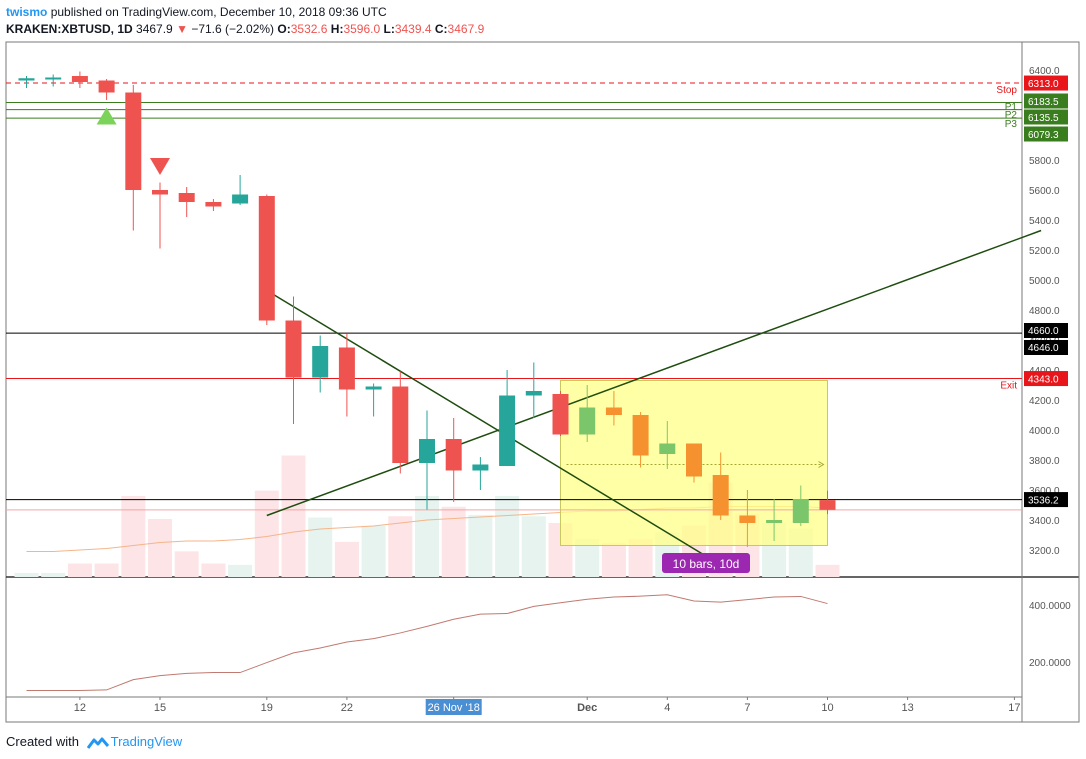  Describe the element at coordinates (182, 29) in the screenshot. I see `down-arrow-icon: ▼` at that location.